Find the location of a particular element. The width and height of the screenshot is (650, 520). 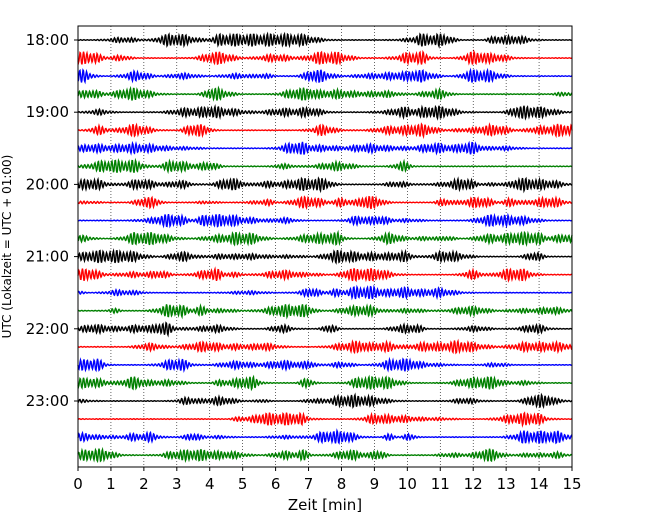

x-axis-label: Zeit [min] is located at coordinates (325, 505).